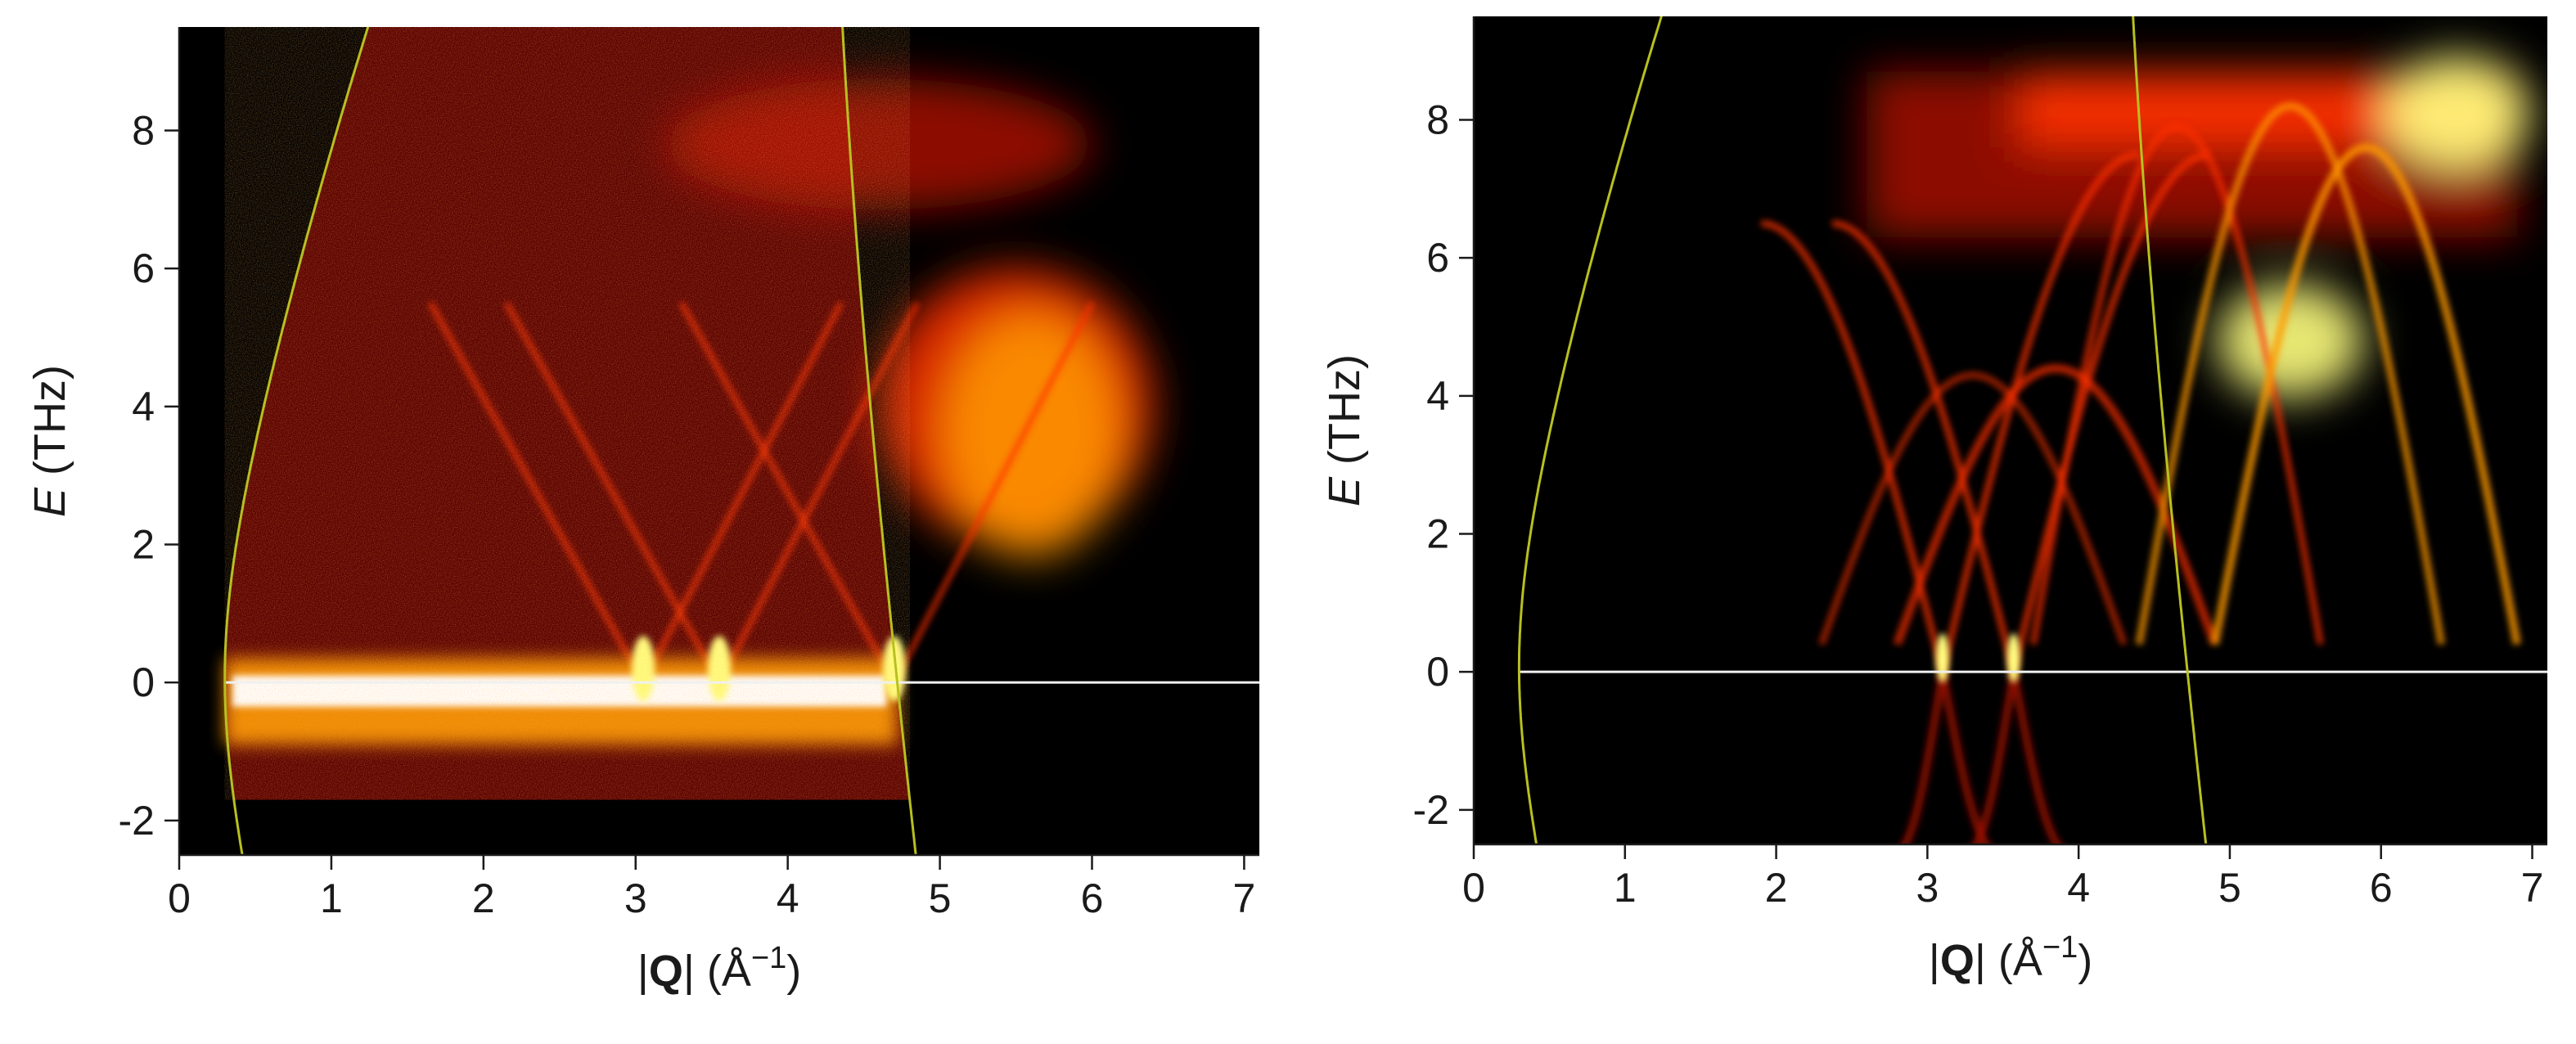 Image resolution: width=2576 pixels, height=1044 pixels. I want to click on right-x-title-q: Q, so click(1958, 961).